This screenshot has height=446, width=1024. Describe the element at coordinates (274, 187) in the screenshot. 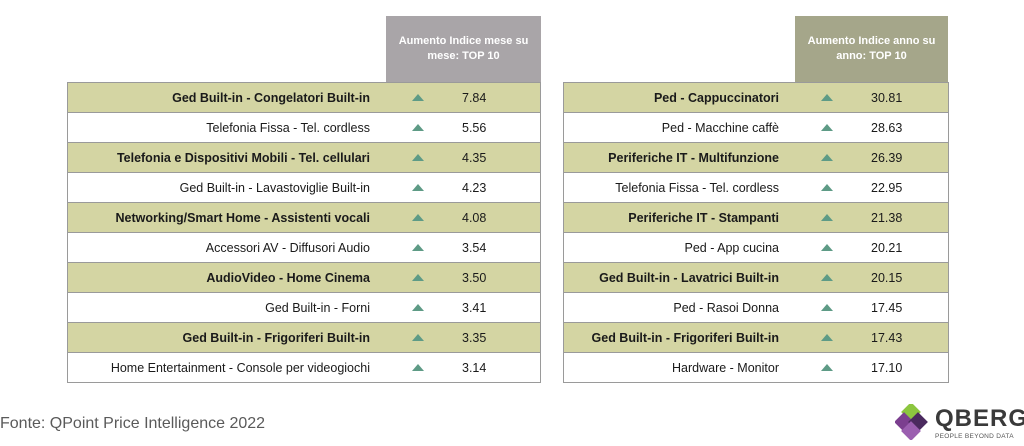

I see `row-label: Ged Built-in - Lavastoviglie Built-in` at that location.